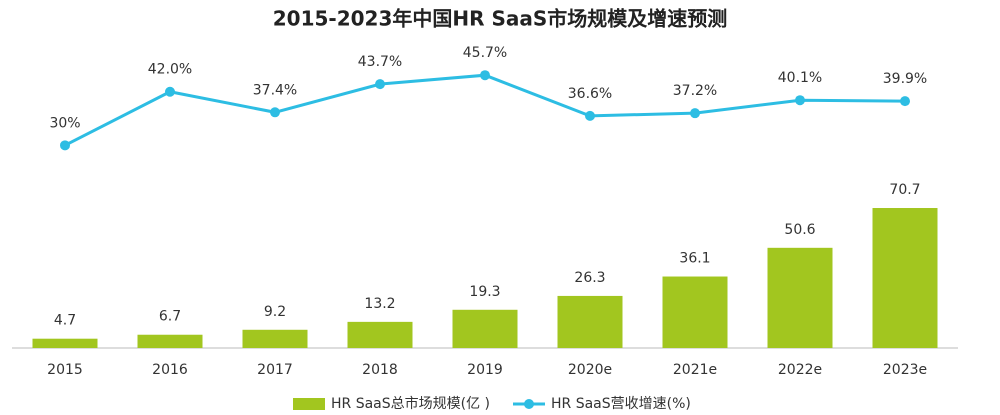  What do you see at coordinates (800, 78) in the screenshot?
I see `data-label: 40.1%` at bounding box center [800, 78].